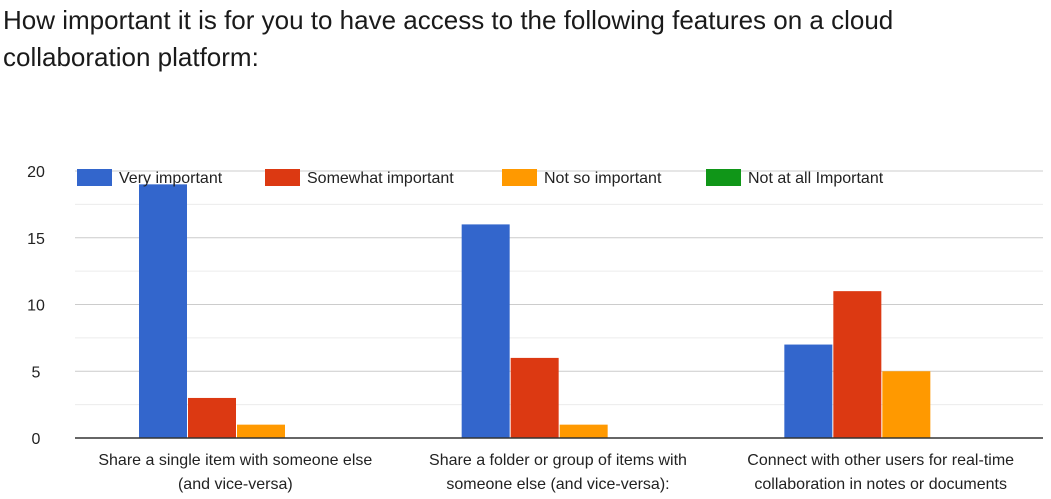 The width and height of the screenshot is (1051, 499). What do you see at coordinates (36, 372) in the screenshot?
I see `y-tick-label: 5` at bounding box center [36, 372].